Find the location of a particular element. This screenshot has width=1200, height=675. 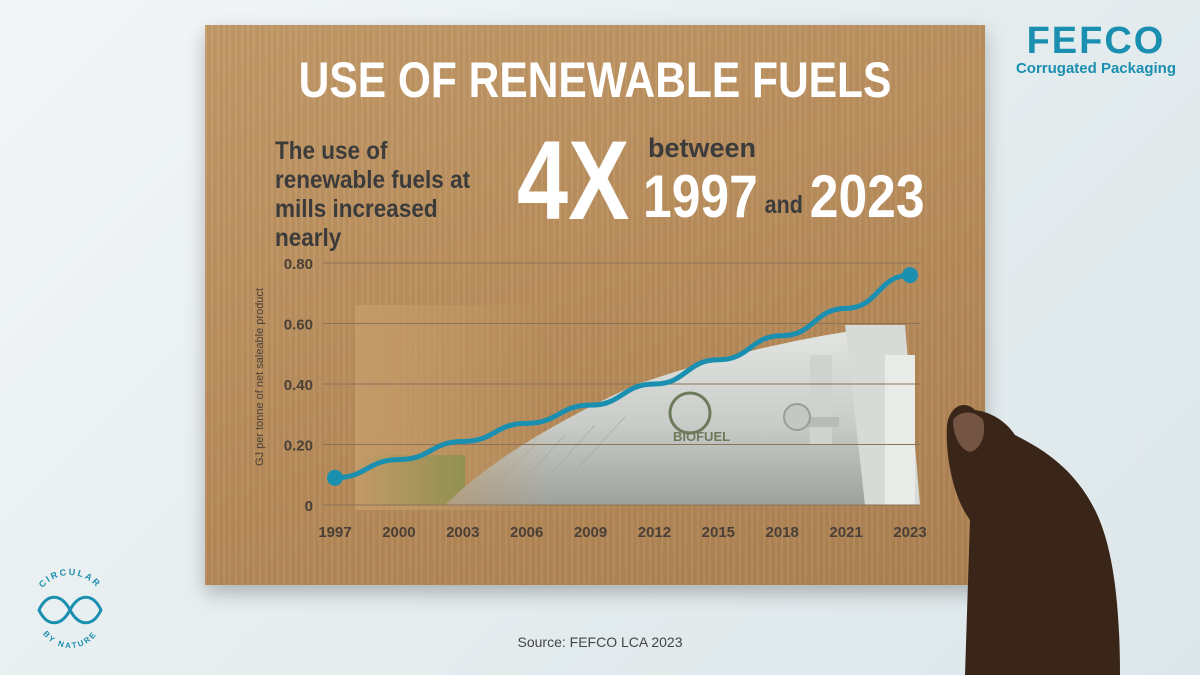

fefco-logo: FEFCO Corrugated Packaging is located at coordinates (1096, 49).